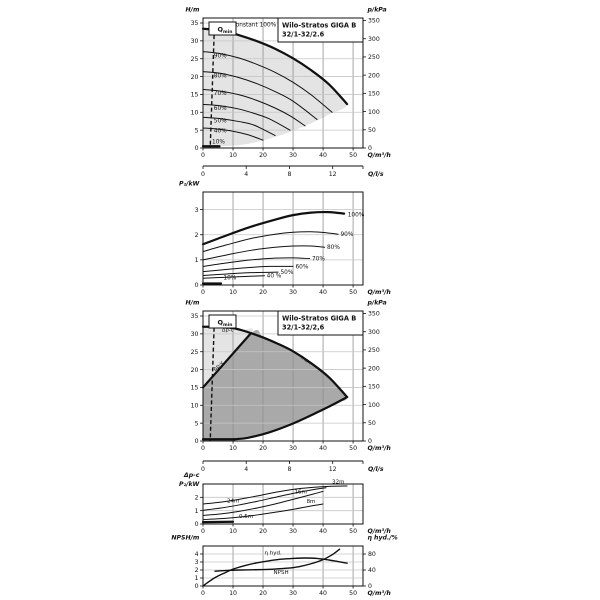  I want to click on curve-label: NPSH, so click(281, 573).